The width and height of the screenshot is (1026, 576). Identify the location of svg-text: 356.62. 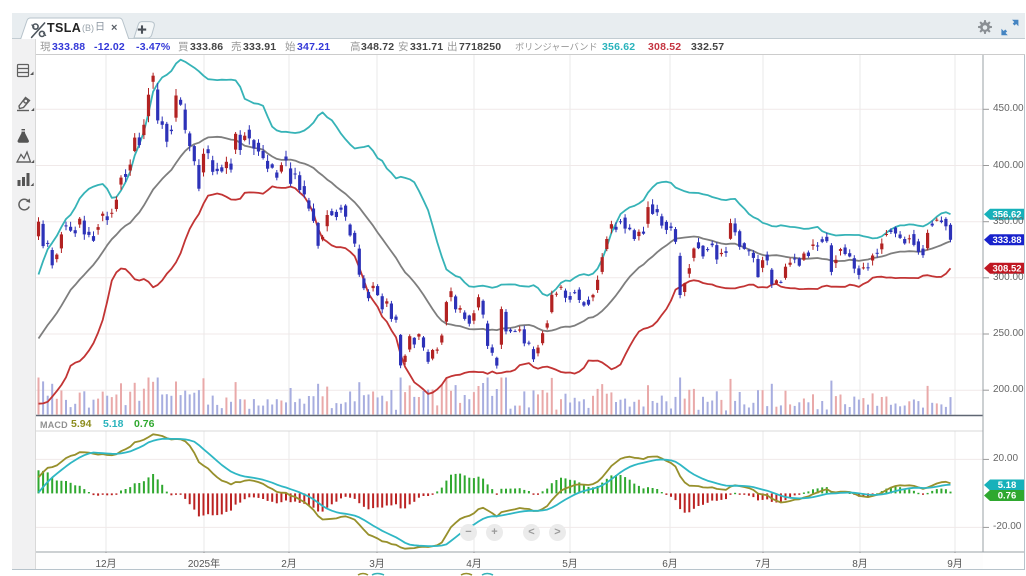
(1006, 214).